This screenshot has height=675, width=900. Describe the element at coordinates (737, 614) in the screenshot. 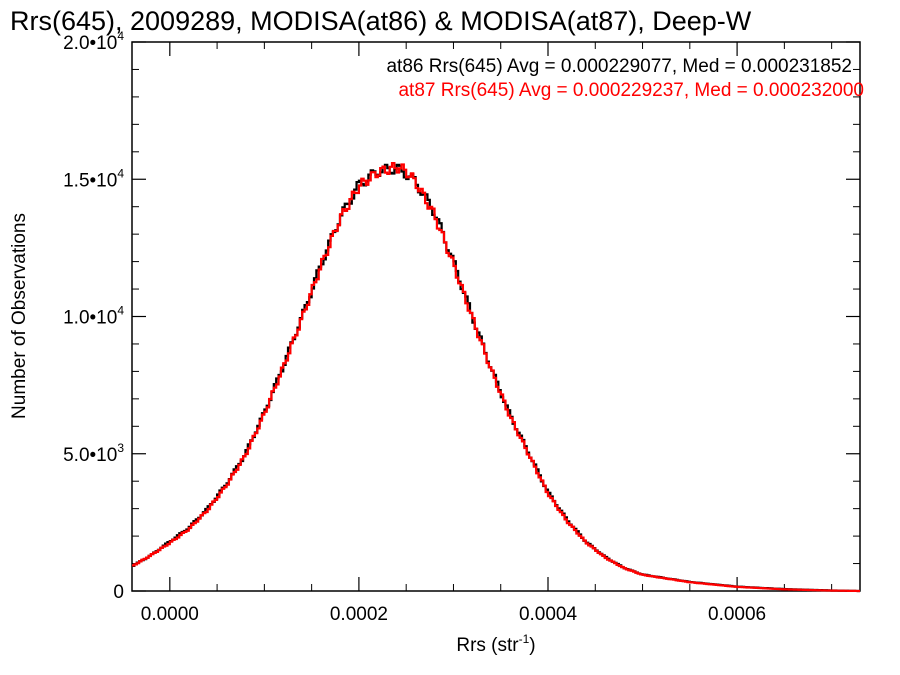

I see `x-tick-label: 0.0006` at that location.